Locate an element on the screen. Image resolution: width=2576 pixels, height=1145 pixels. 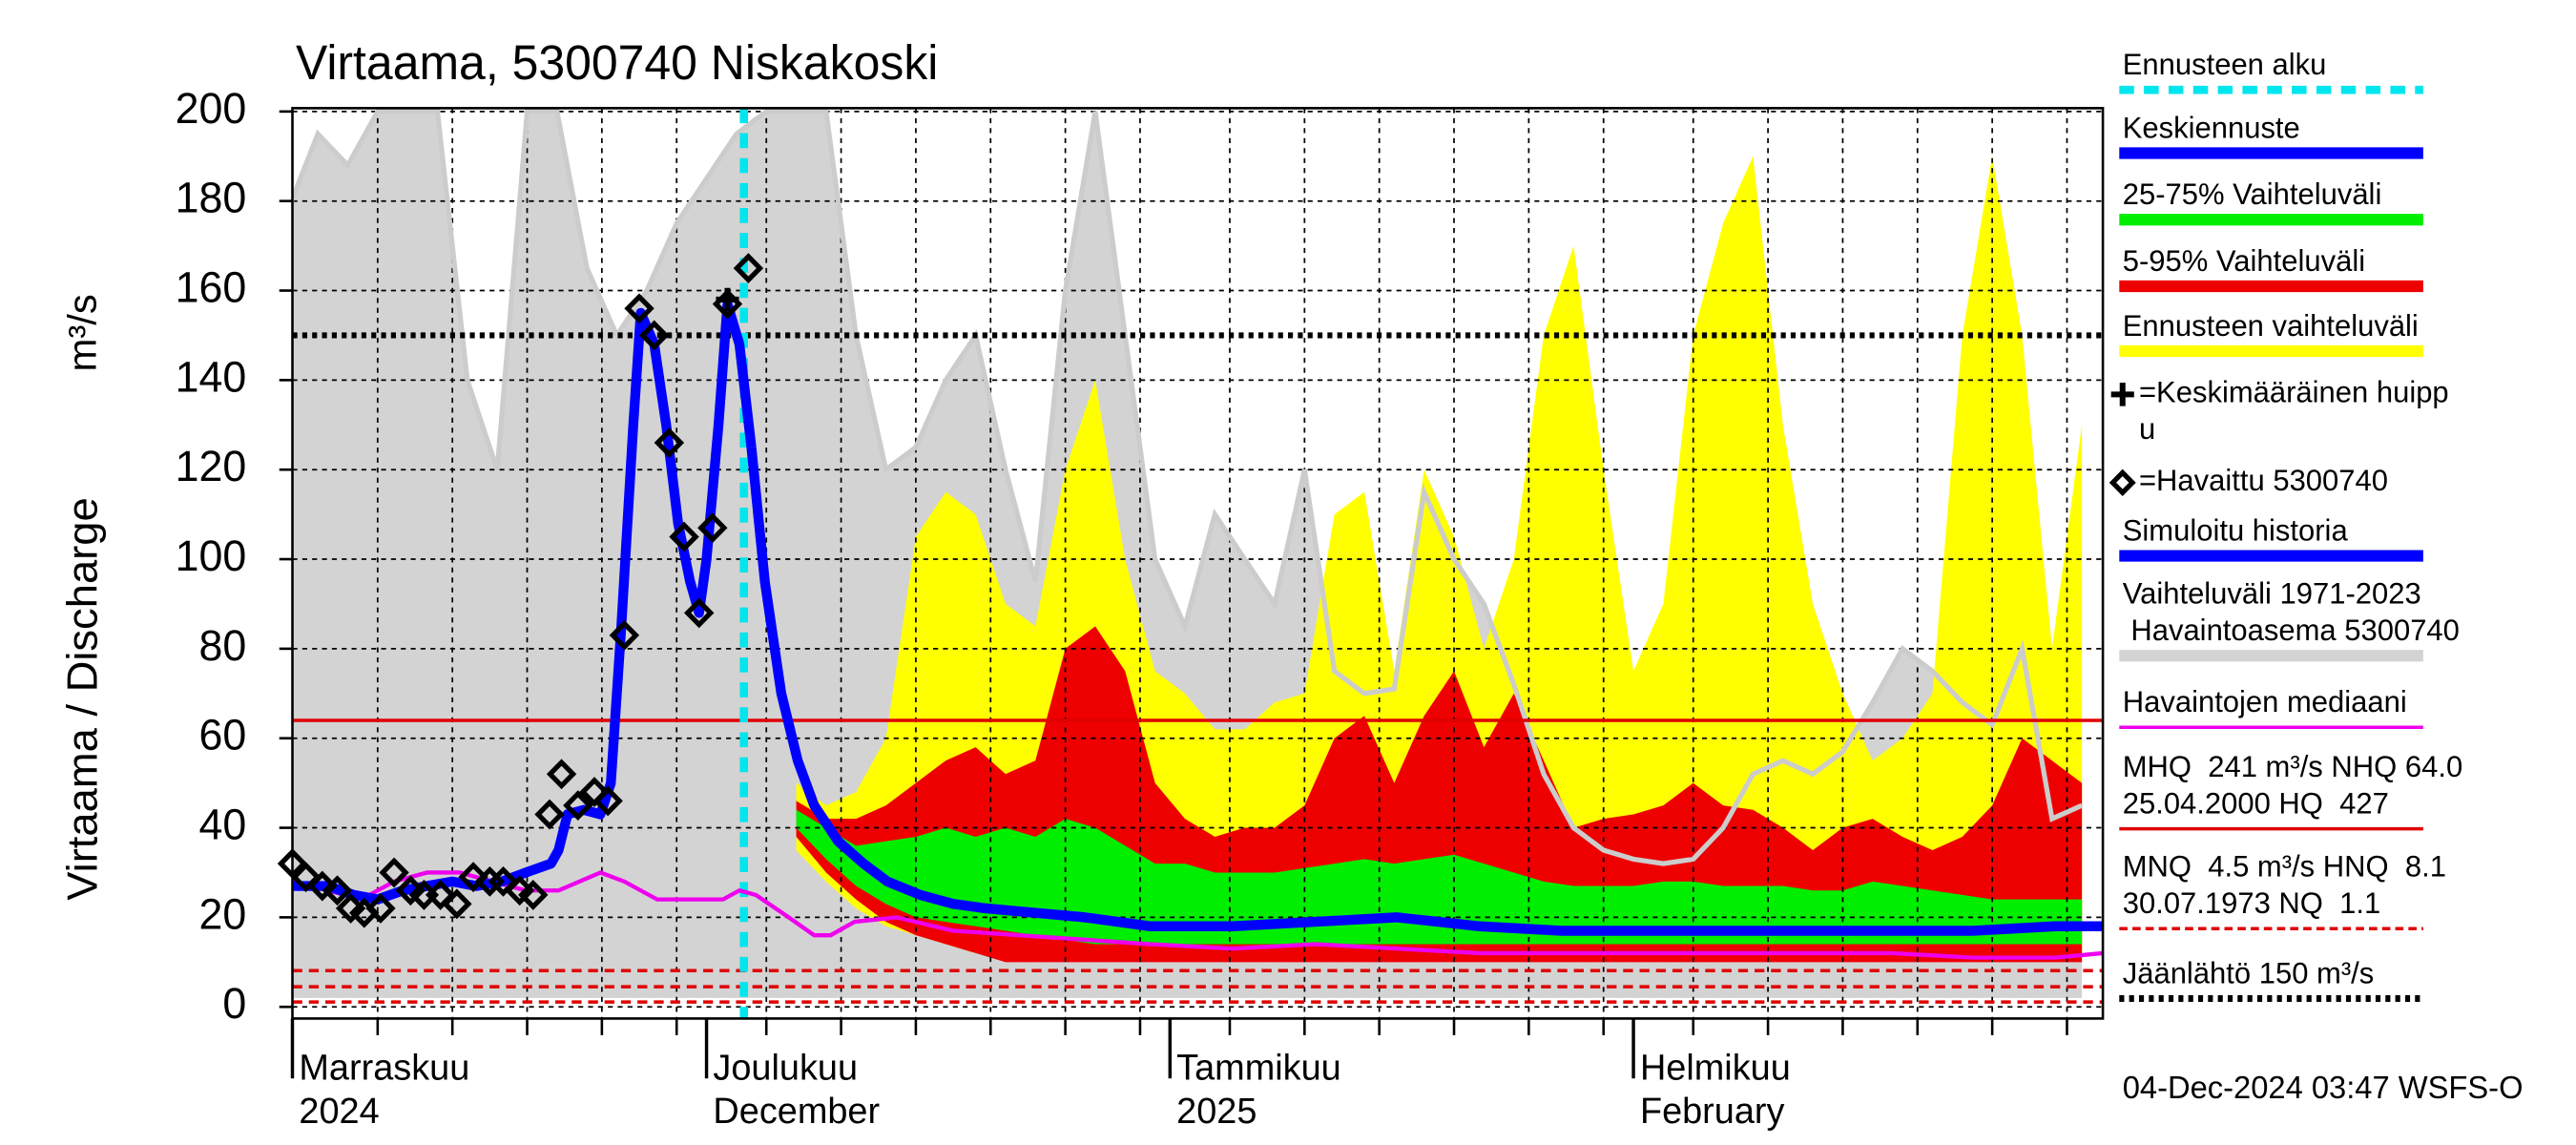
y-tick-label: 200 is located at coordinates (211, 109).